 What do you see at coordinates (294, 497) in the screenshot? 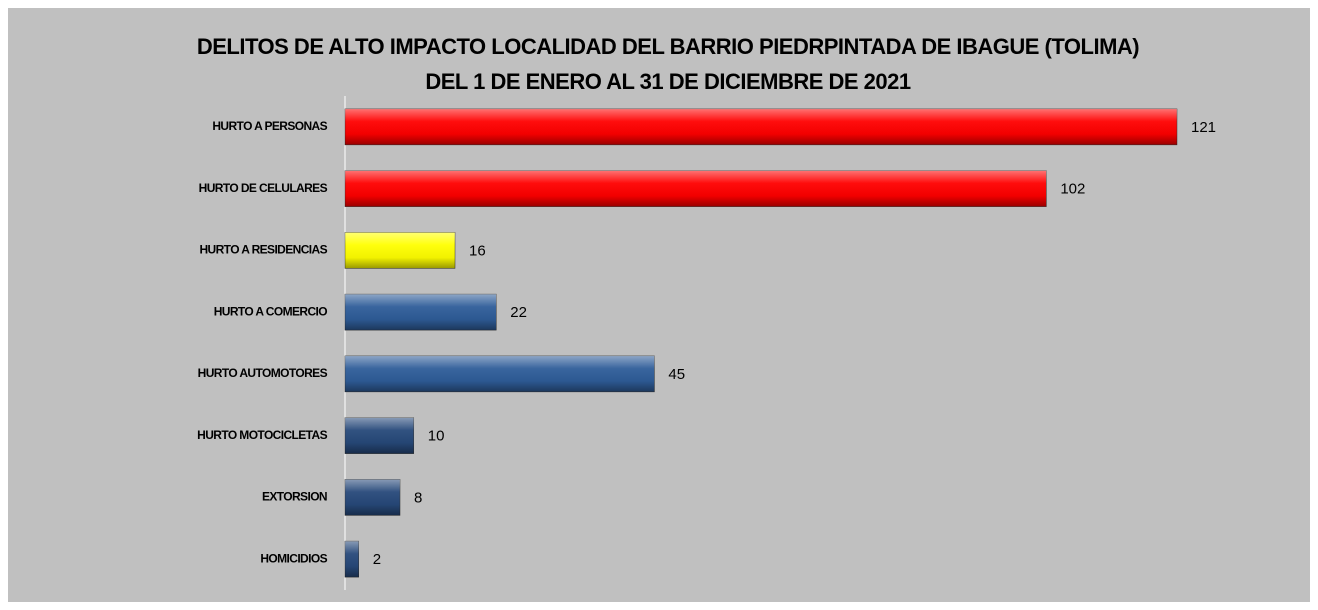
I see `category-label: EXTORSION` at bounding box center [294, 497].